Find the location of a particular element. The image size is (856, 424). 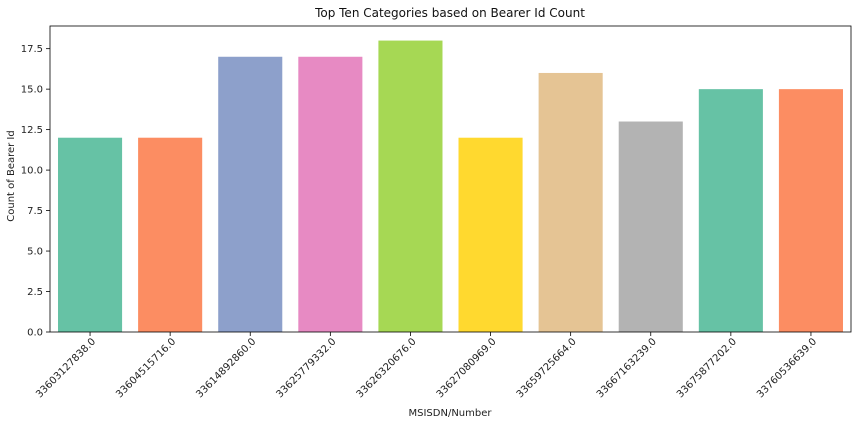

y-tick-label: 10.0 is located at coordinates (32, 171).